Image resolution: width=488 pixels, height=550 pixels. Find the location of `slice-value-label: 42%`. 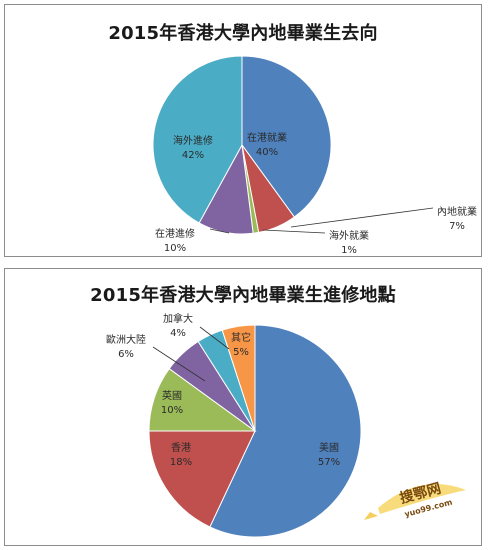

slice-value-label: 42% is located at coordinates (193, 155).